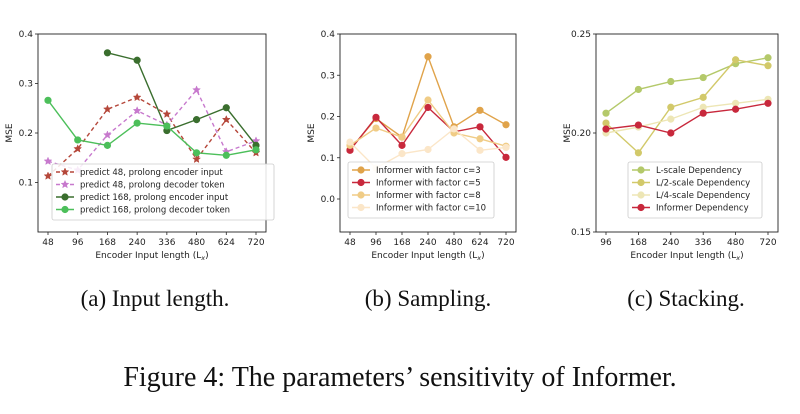 The height and width of the screenshot is (414, 800). I want to click on x-tick-label: 48, so click(48, 243).